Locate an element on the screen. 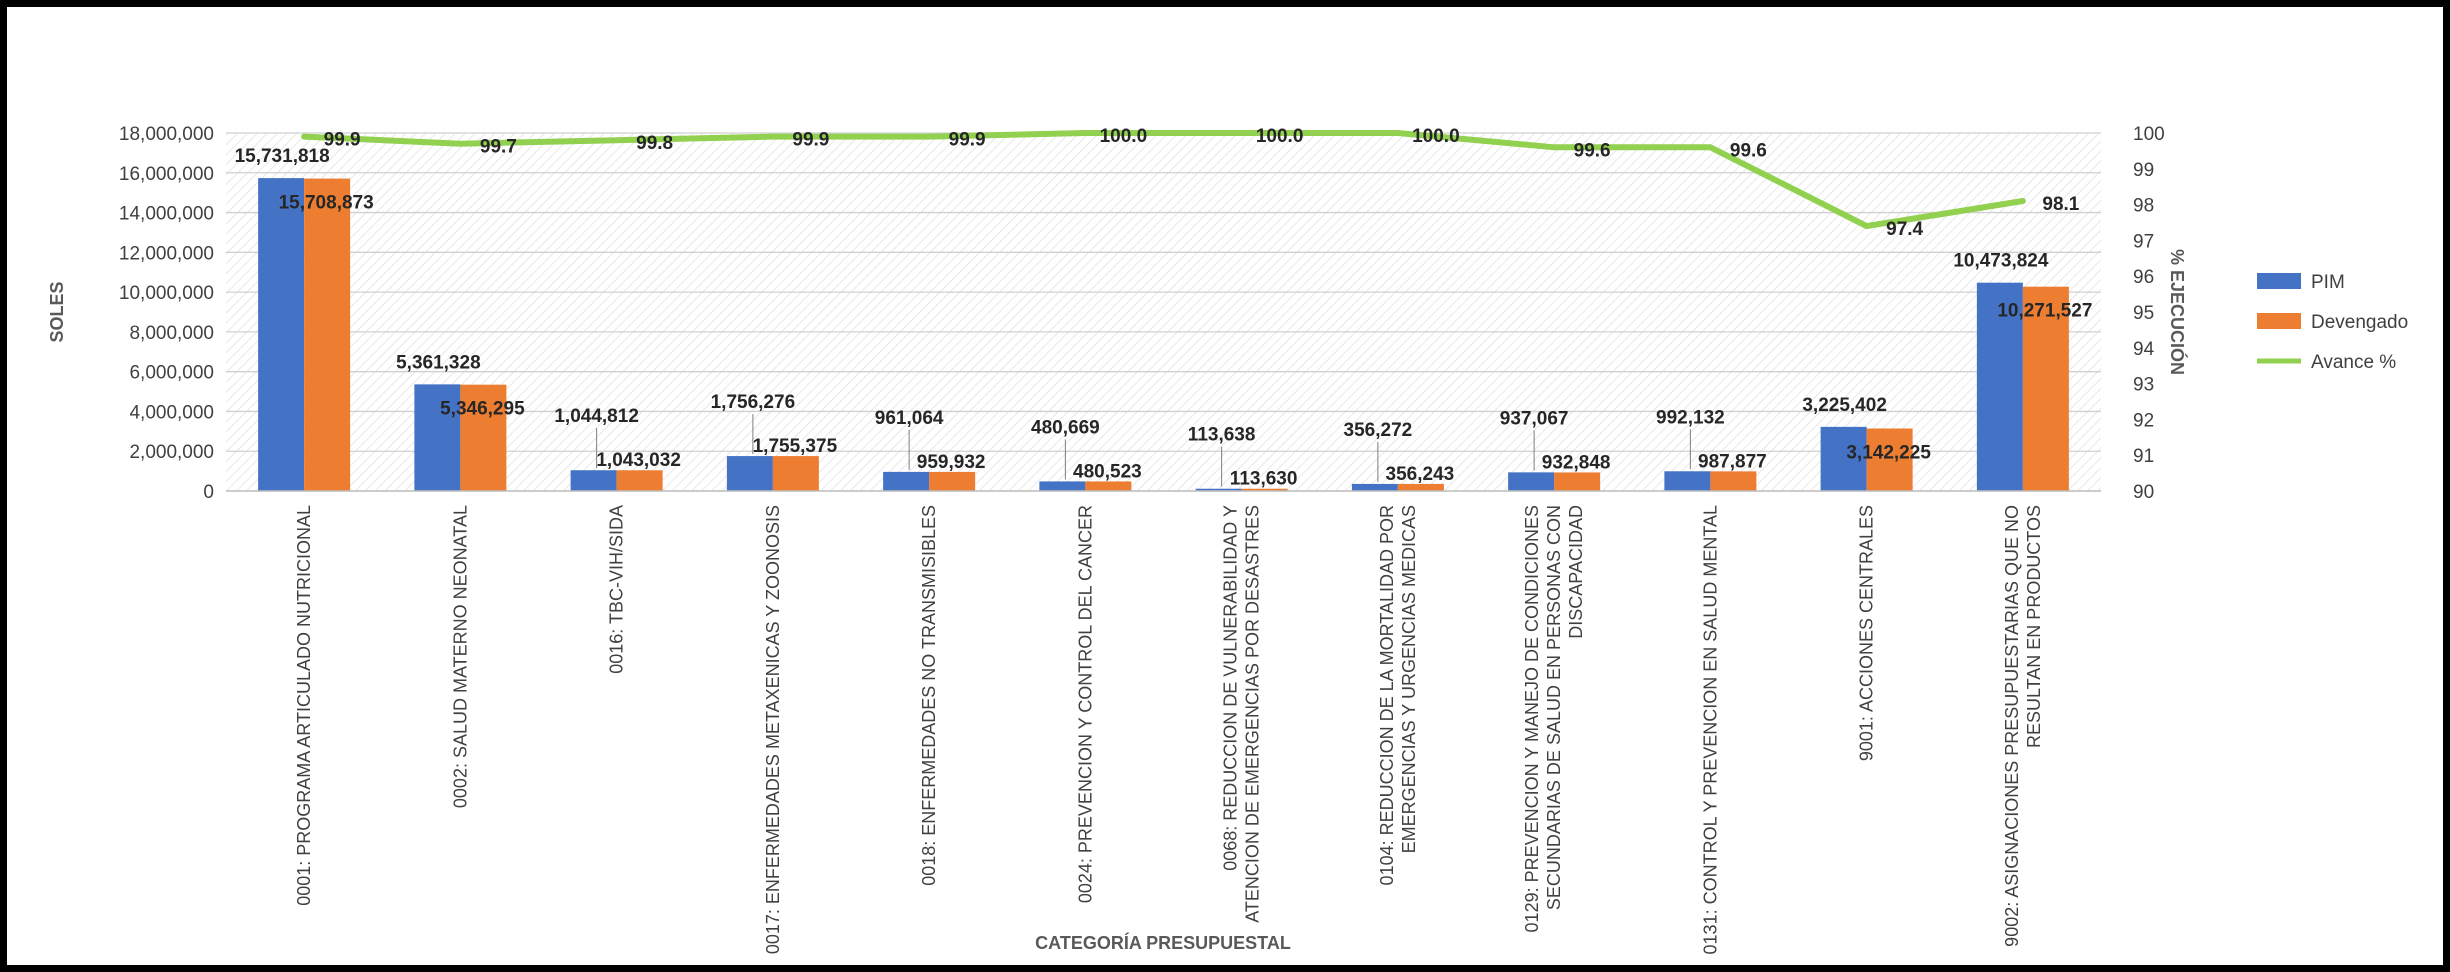 The image size is (2450, 972). devengado-data-label: 987,877 is located at coordinates (1732, 461).